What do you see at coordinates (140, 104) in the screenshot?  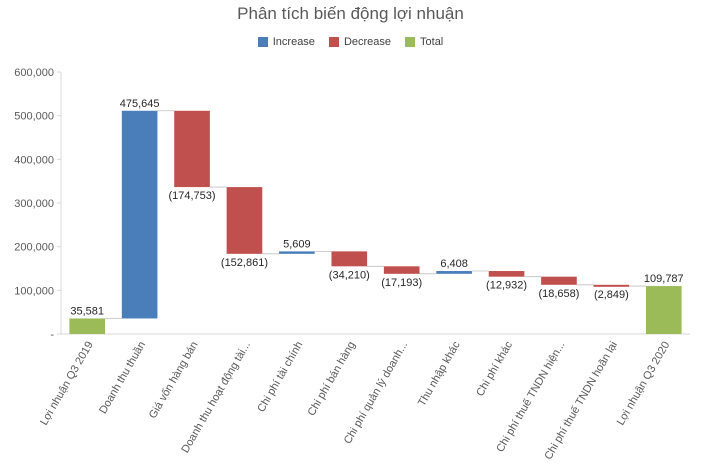 I see `data-label: 475,645` at bounding box center [140, 104].